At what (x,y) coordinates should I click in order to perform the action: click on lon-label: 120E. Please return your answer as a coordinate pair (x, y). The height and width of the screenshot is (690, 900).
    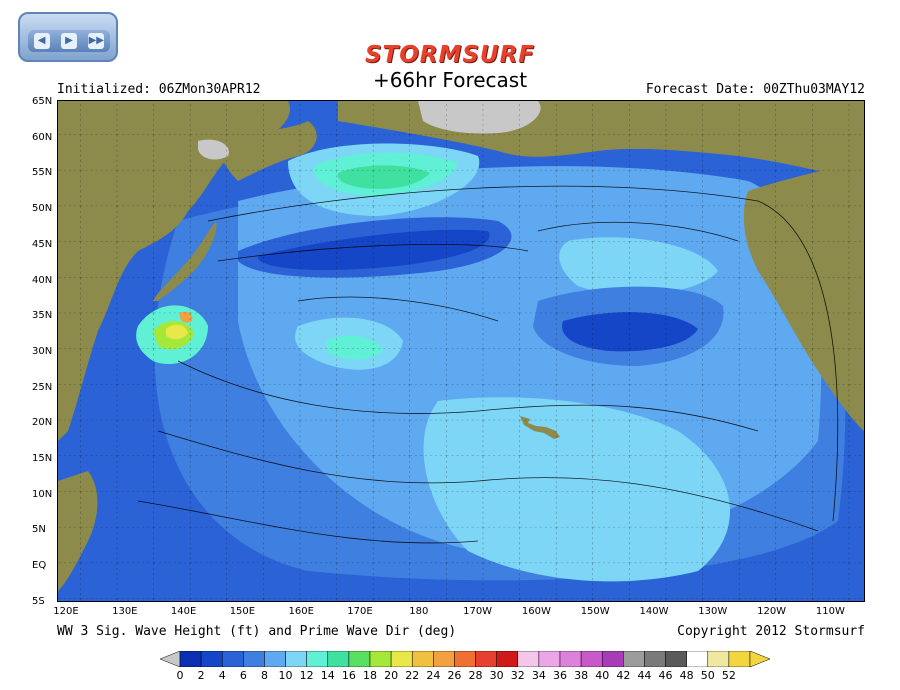
    Looking at the image, I should click on (66, 611).